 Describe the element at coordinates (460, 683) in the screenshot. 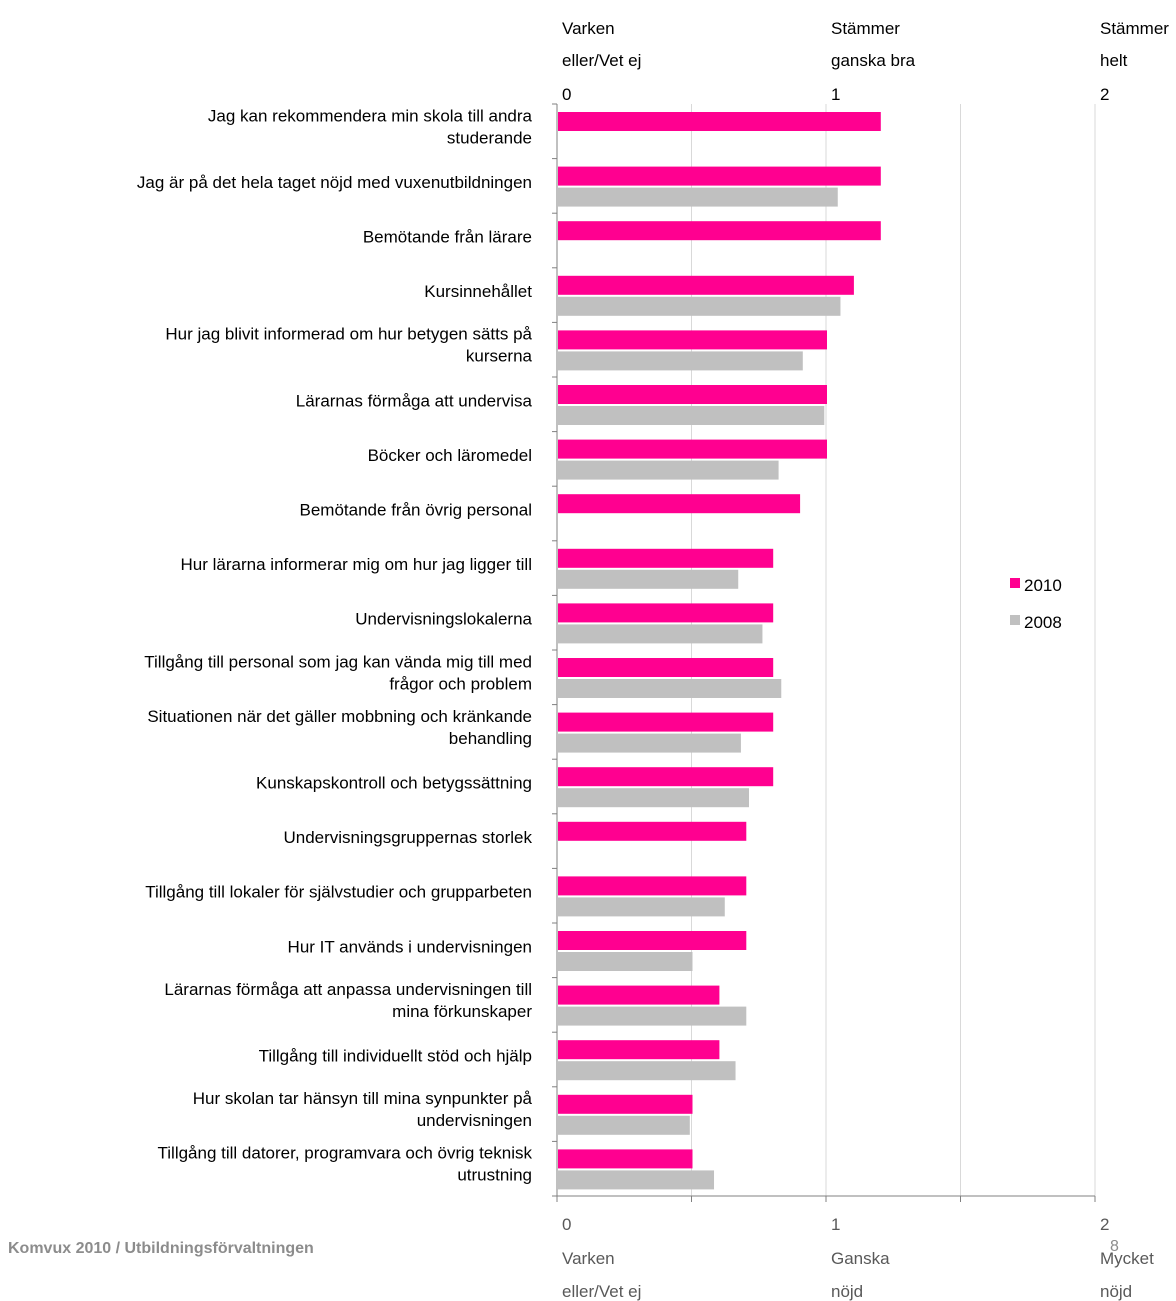

I see `category-label: frågor och problem` at that location.